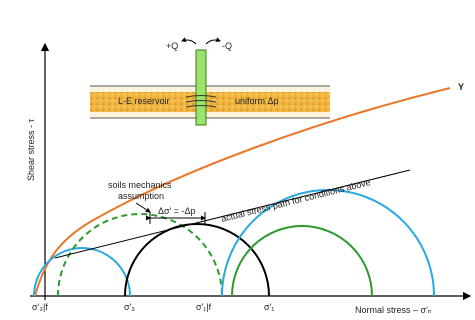  I want to click on outflow-arrow, so click(213, 41).